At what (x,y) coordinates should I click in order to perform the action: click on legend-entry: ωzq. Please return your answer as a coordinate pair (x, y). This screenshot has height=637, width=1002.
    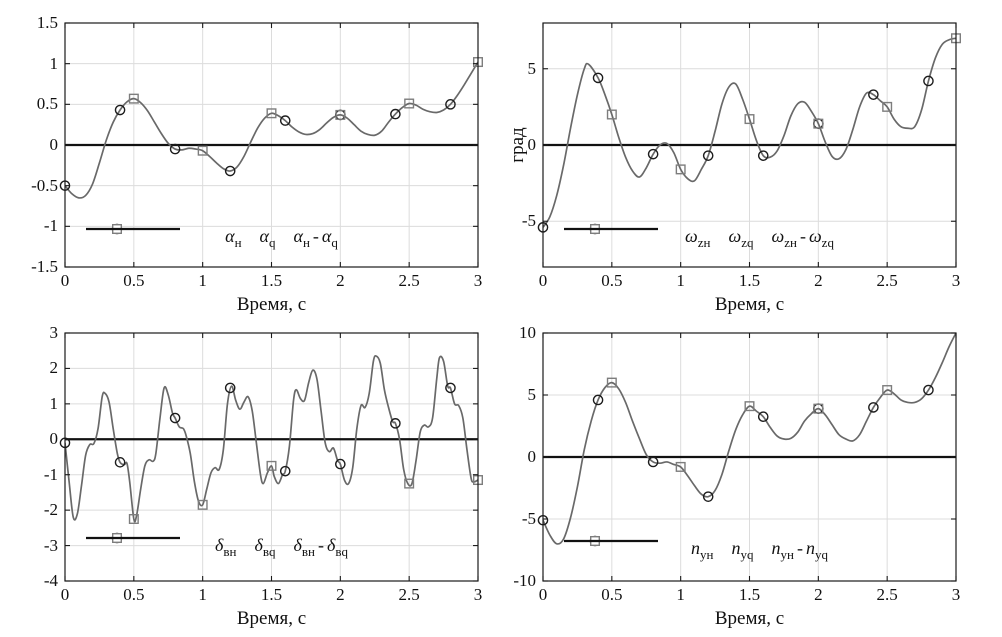
    Looking at the image, I should click on (659, 237).